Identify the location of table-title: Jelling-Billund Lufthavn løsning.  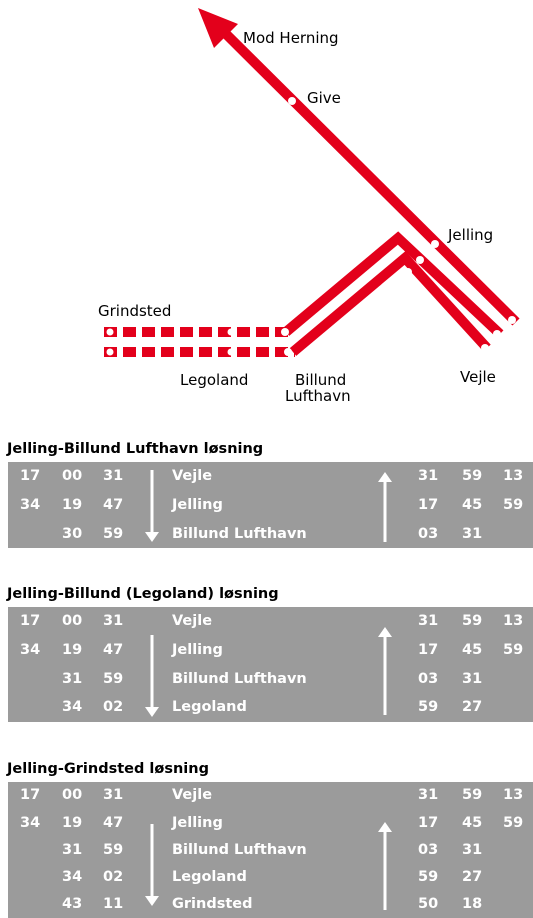
(135, 449).